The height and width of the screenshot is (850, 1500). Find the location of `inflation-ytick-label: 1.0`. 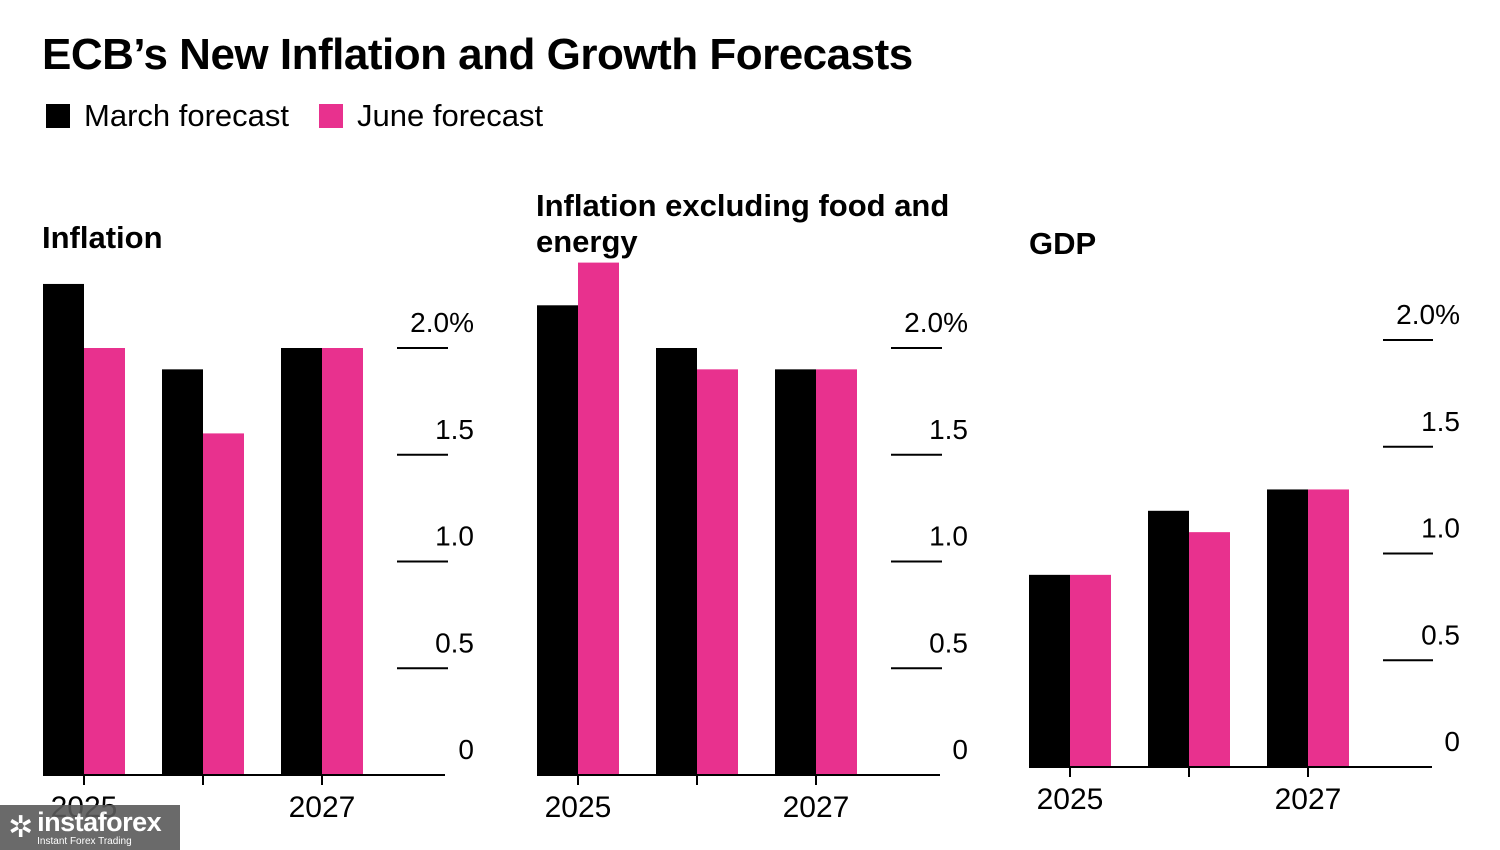

inflation-ytick-label: 1.0 is located at coordinates (454, 536).